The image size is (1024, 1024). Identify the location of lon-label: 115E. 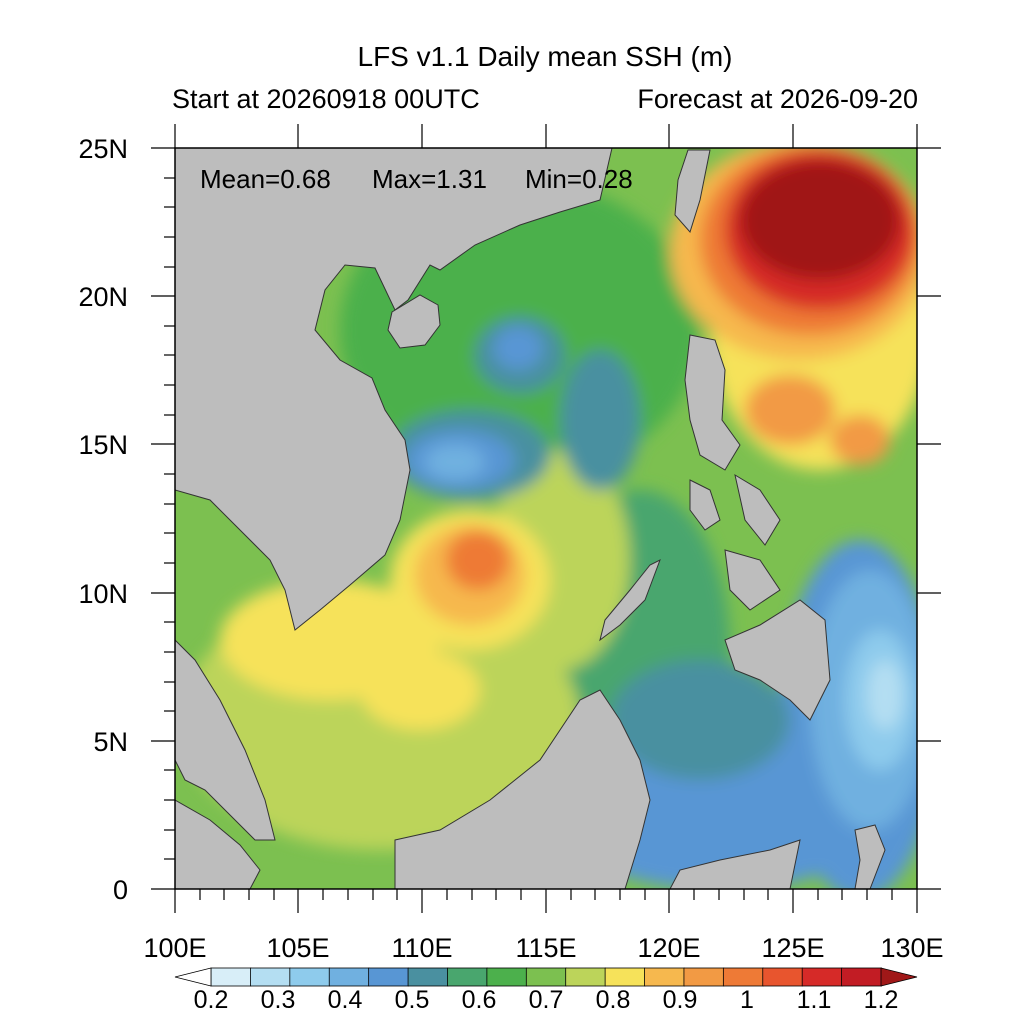
(545, 948).